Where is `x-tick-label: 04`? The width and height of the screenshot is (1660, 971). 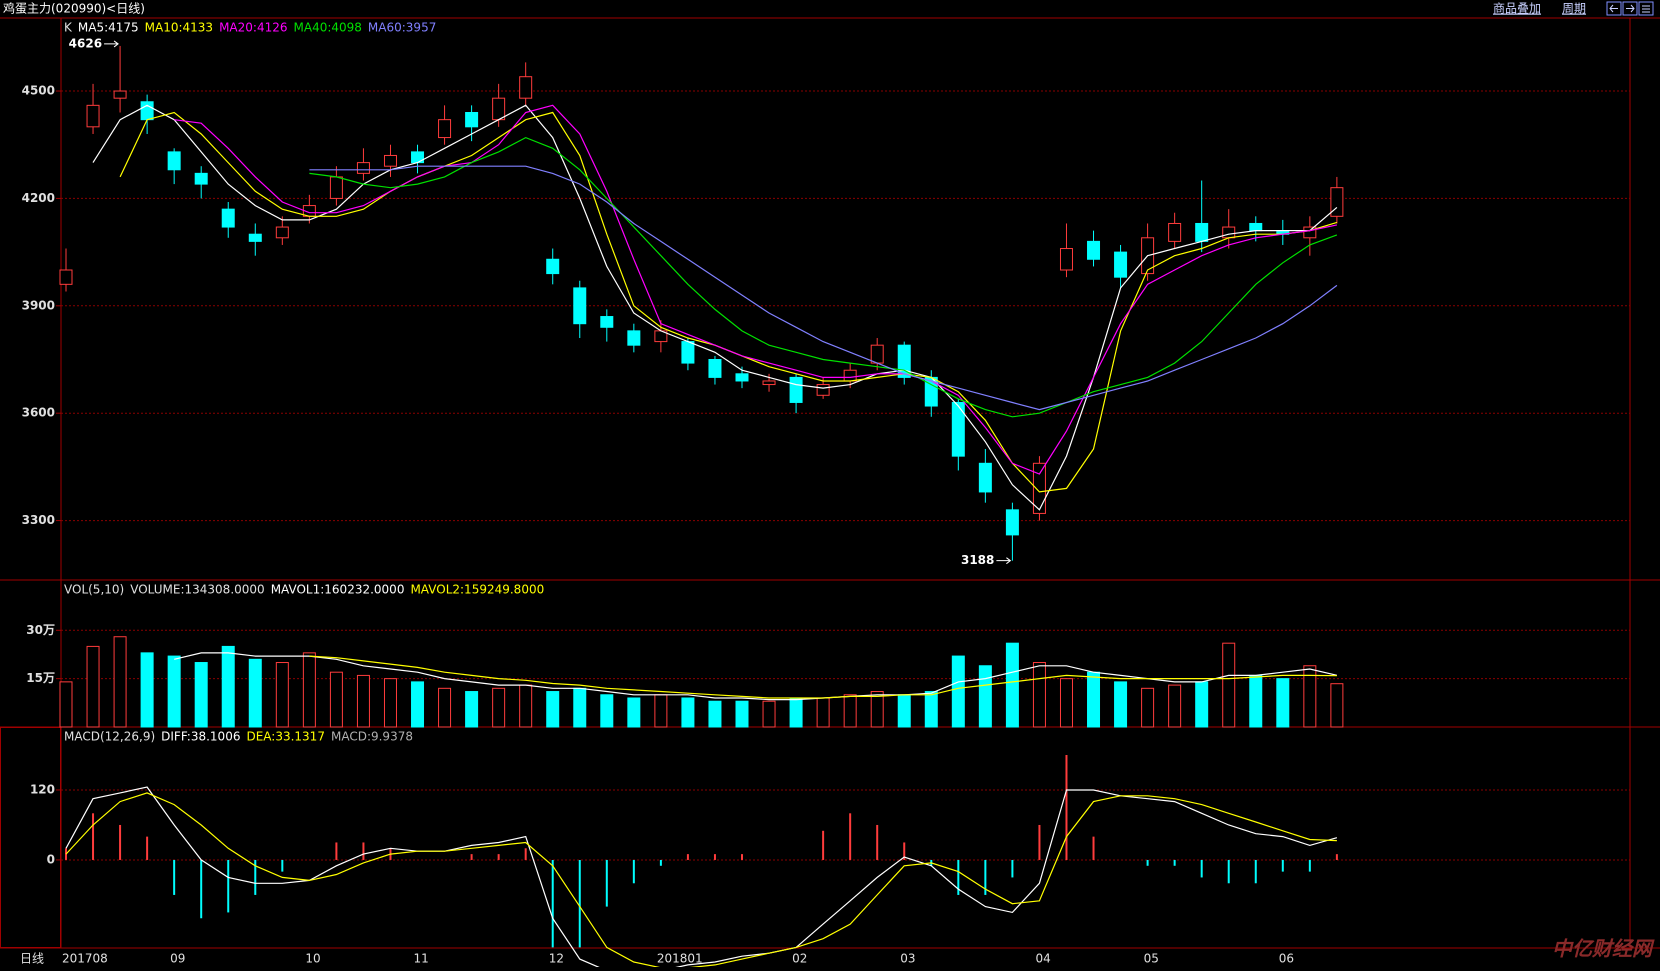
x-tick-label: 04 is located at coordinates (1042, 959).